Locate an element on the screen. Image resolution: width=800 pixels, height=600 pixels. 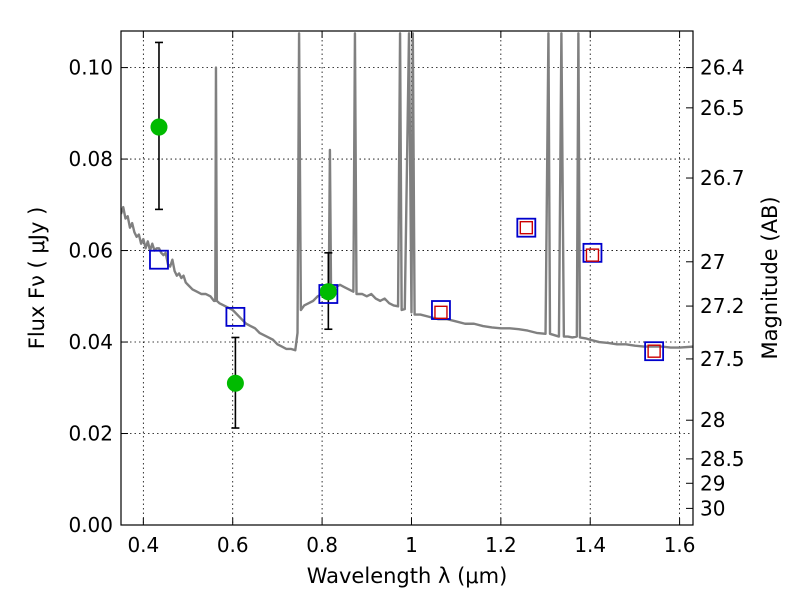
y-tick-label: 0.08 is located at coordinates (90, 159).